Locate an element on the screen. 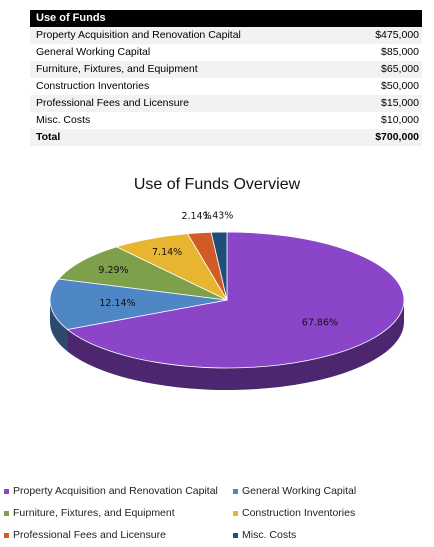 Image resolution: width=434 pixels, height=547 pixels. legend-label: Furniture, Fixtures, and Equipment is located at coordinates (94, 513).